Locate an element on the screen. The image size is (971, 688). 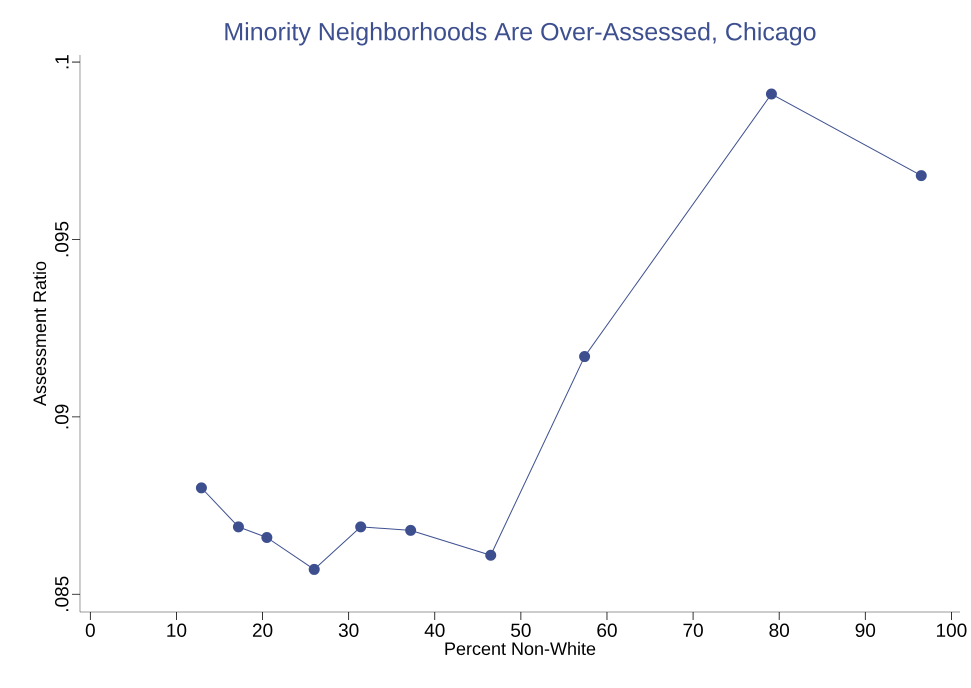
x-tick-label: 80 is located at coordinates (779, 630).